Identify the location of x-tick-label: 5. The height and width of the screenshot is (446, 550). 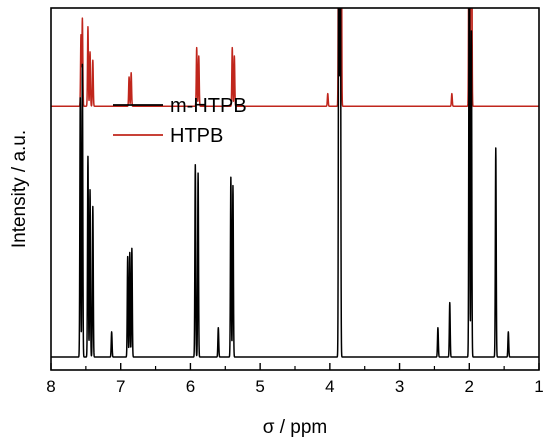
(259, 386).